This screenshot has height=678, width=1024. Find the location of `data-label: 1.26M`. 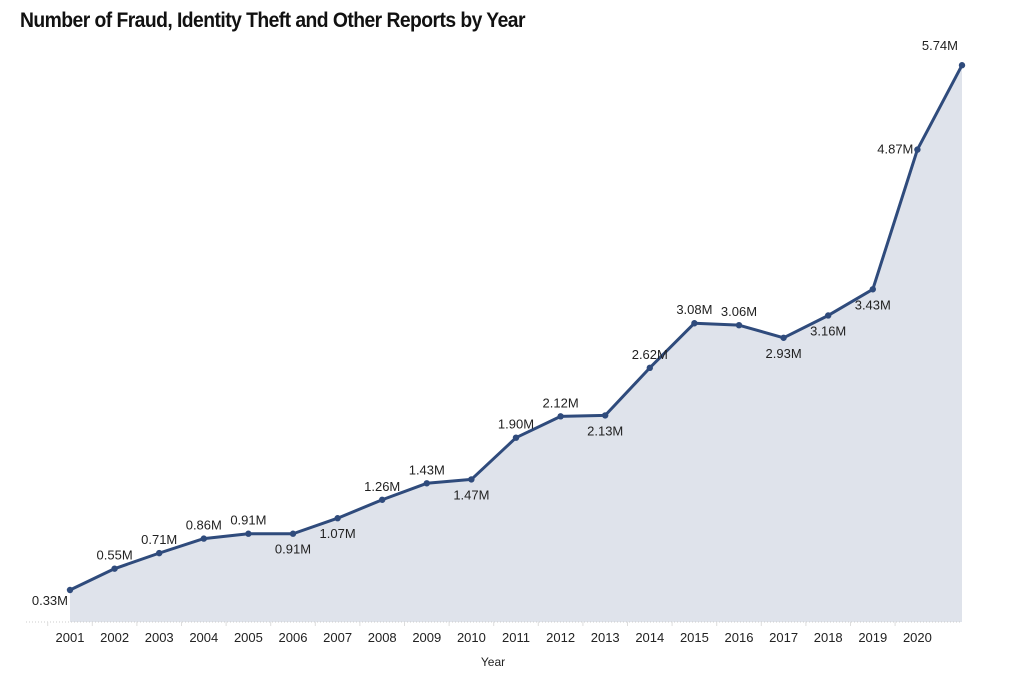

data-label: 1.26M is located at coordinates (382, 486).